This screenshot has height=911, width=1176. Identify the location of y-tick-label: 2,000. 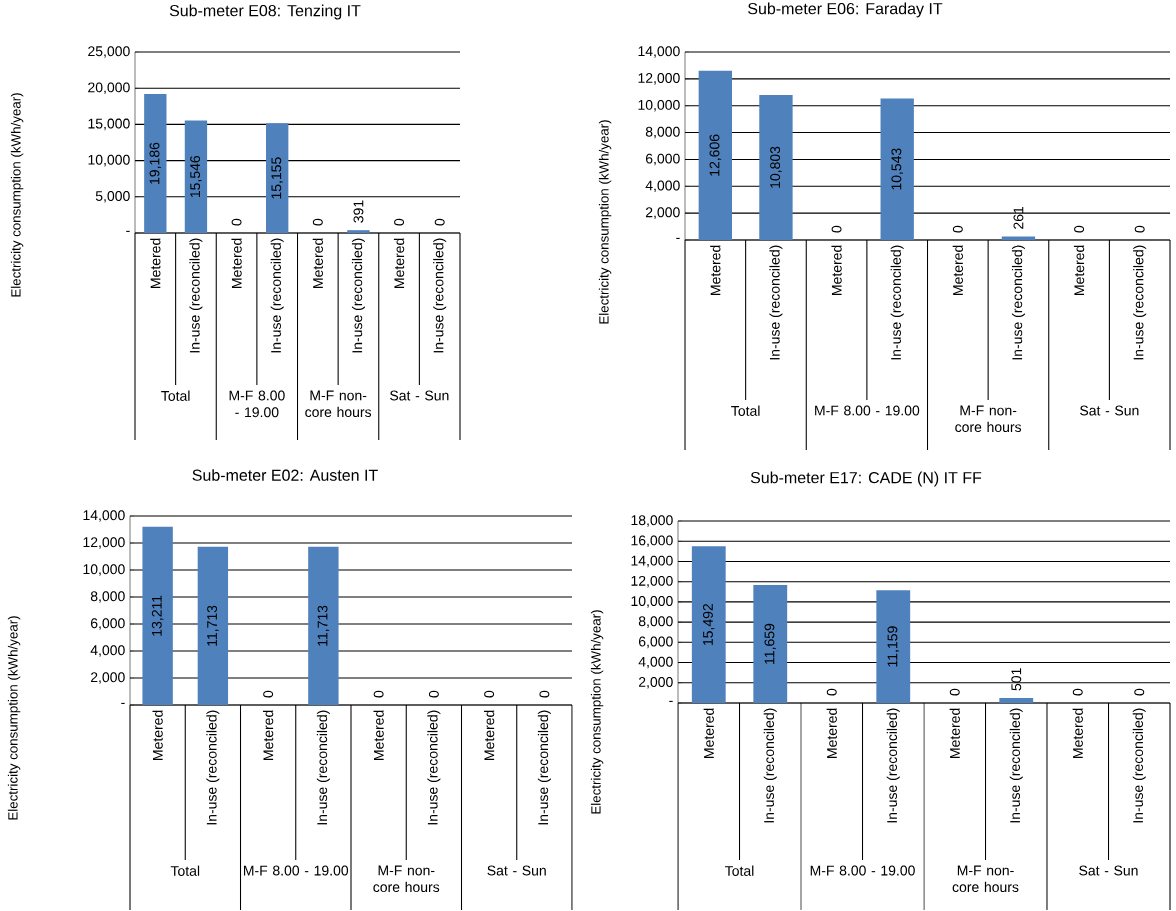
(107, 678).